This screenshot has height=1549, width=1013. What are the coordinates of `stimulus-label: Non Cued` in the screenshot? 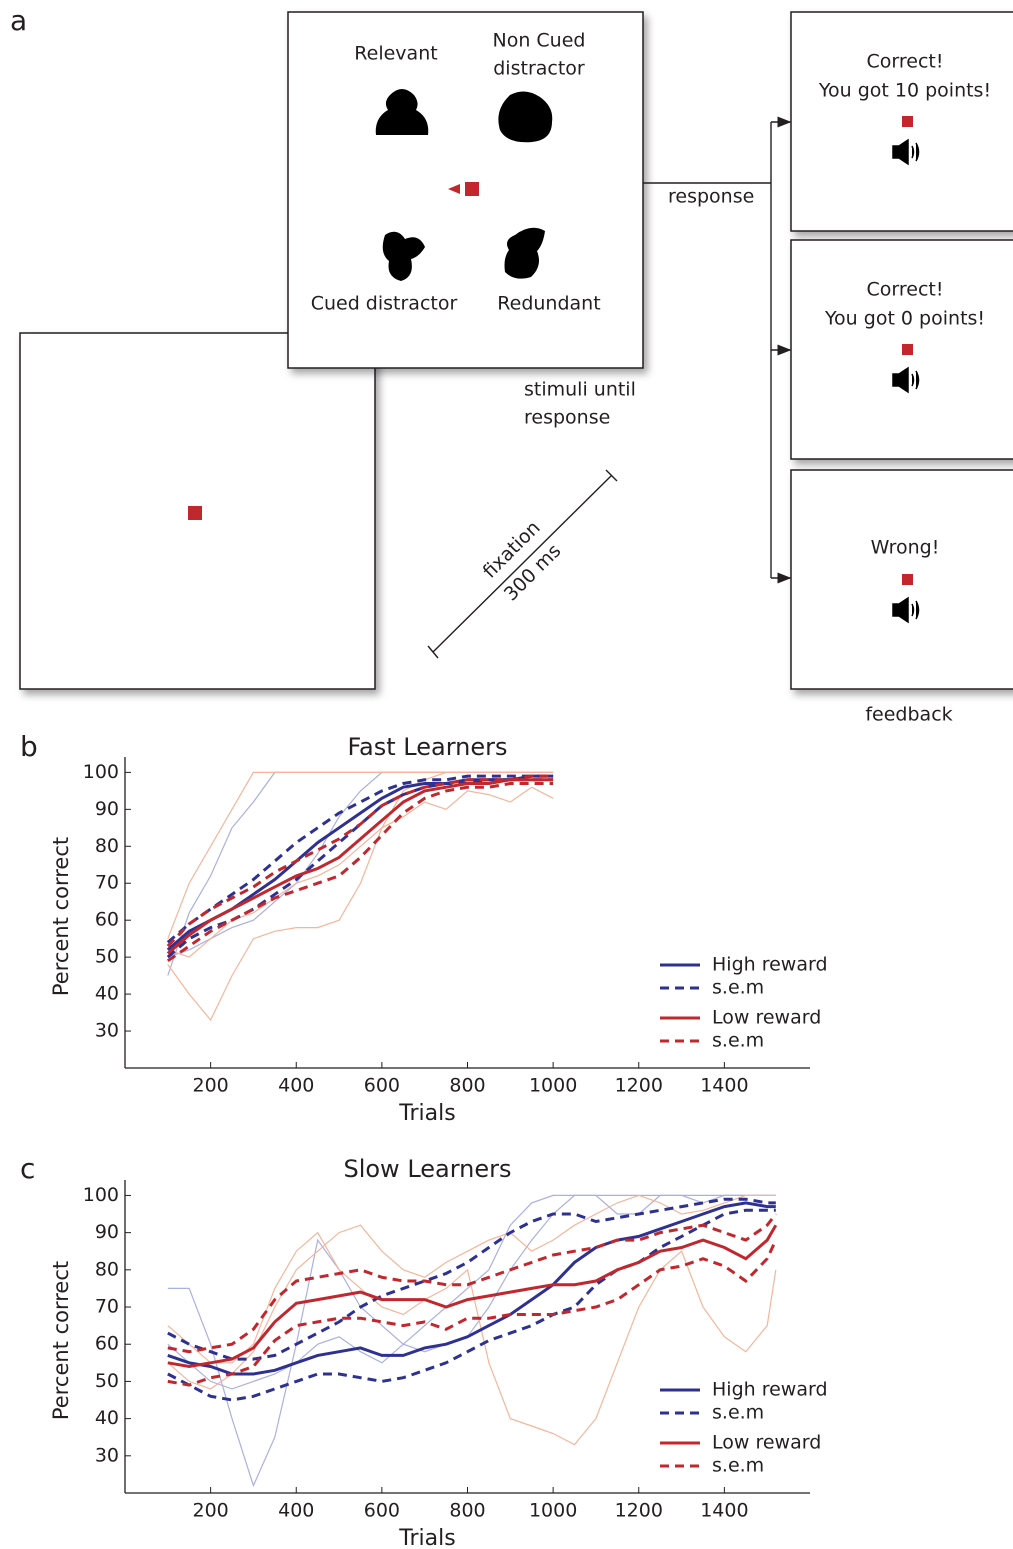 It's located at (539, 41).